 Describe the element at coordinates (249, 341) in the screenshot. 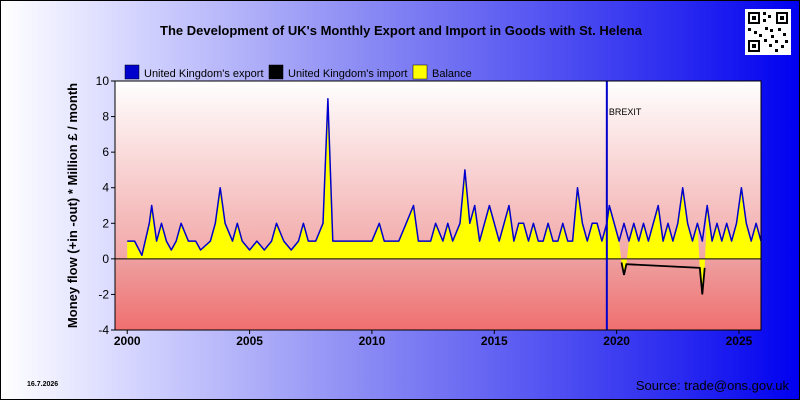

I see `x-tick-label: 2005` at that location.